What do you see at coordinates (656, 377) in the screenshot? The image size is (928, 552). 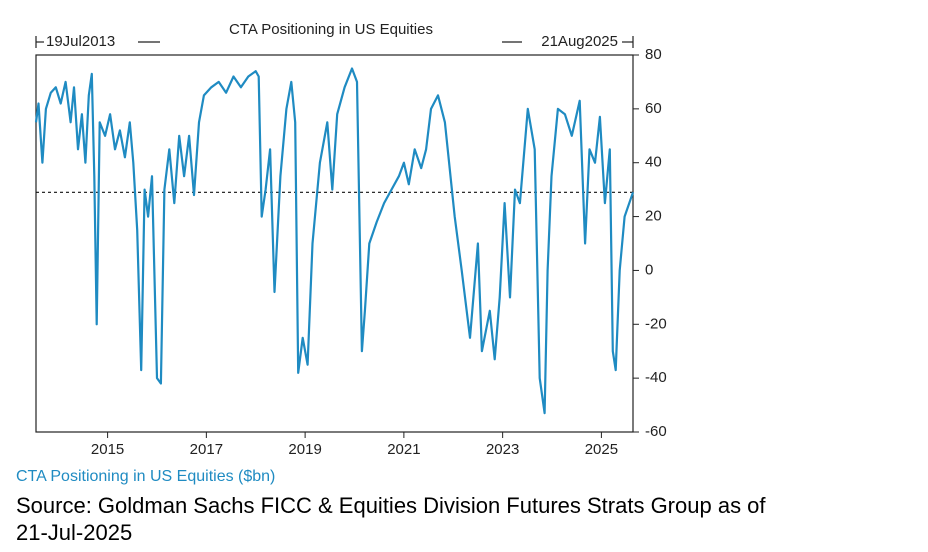 I see `y-tick-label: -40` at bounding box center [656, 377].